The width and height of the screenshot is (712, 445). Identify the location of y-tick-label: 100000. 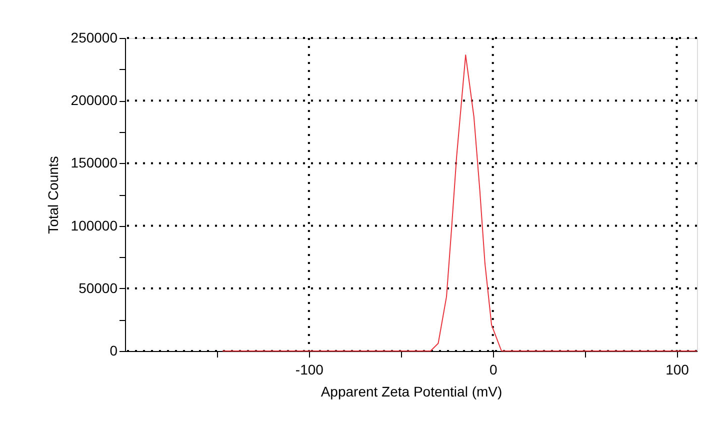
(94, 225).